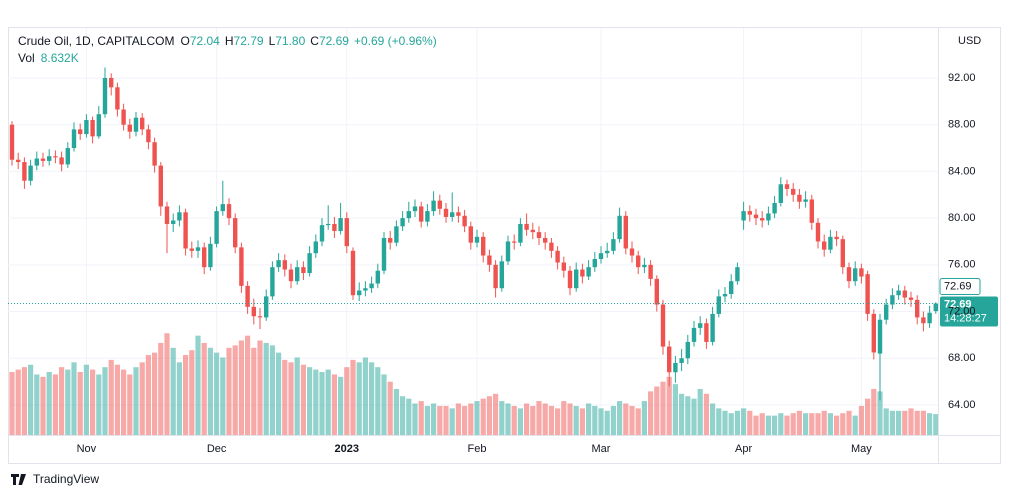 This screenshot has width=1012, height=498. What do you see at coordinates (962, 358) in the screenshot?
I see `y-tick-label: 68.00` at bounding box center [962, 358].